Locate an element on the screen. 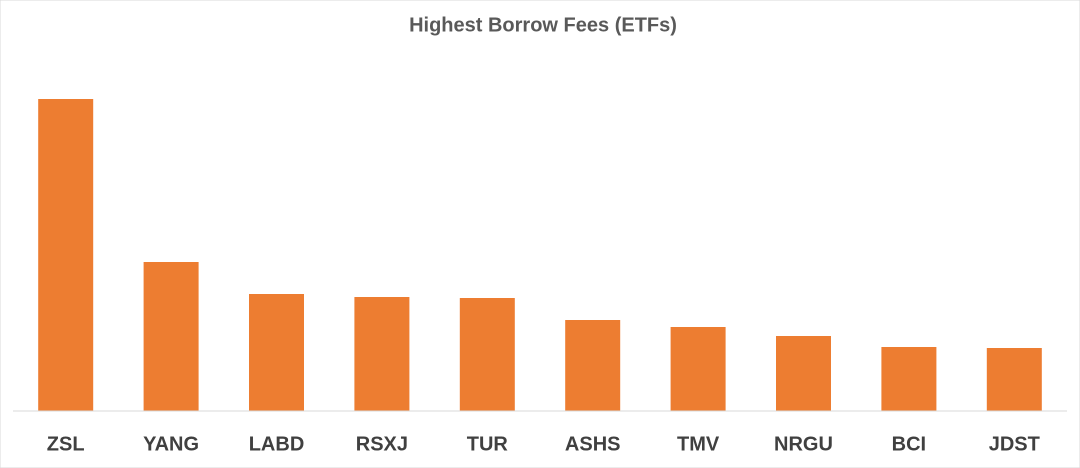 This screenshot has width=1080, height=468. x-tick-label: LABD is located at coordinates (277, 444).